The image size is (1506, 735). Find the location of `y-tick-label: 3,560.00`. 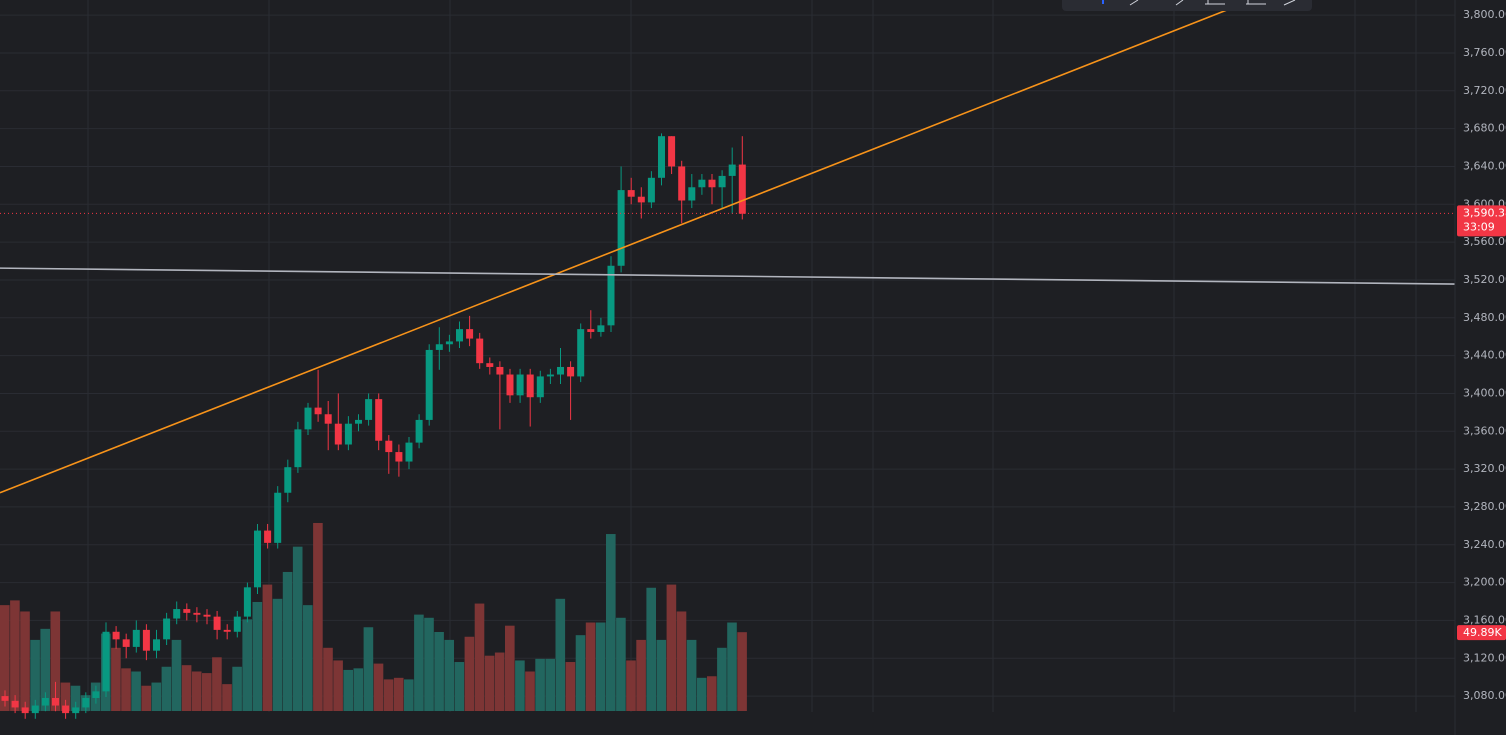

y-tick-label: 3,560.00 is located at coordinates (1484, 241).